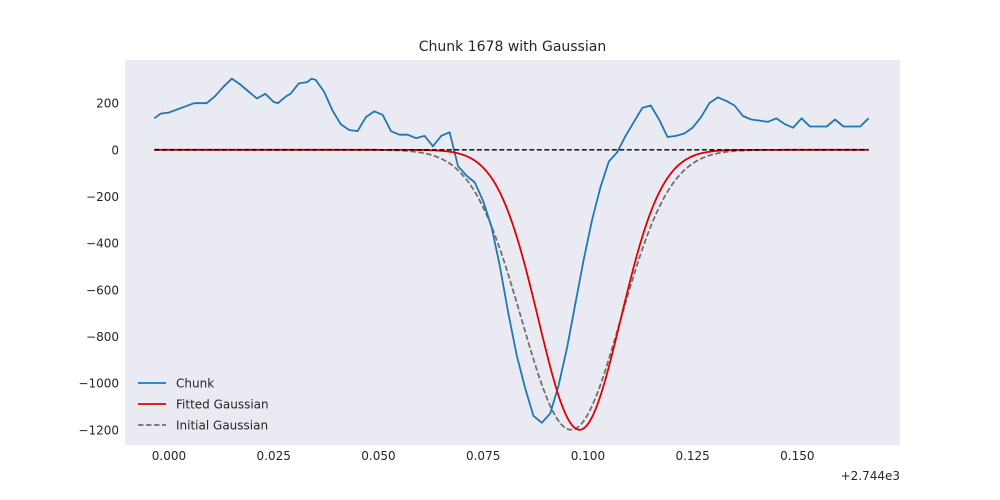 The width and height of the screenshot is (1000, 500). I want to click on x-tick-label: 0.025, so click(274, 456).